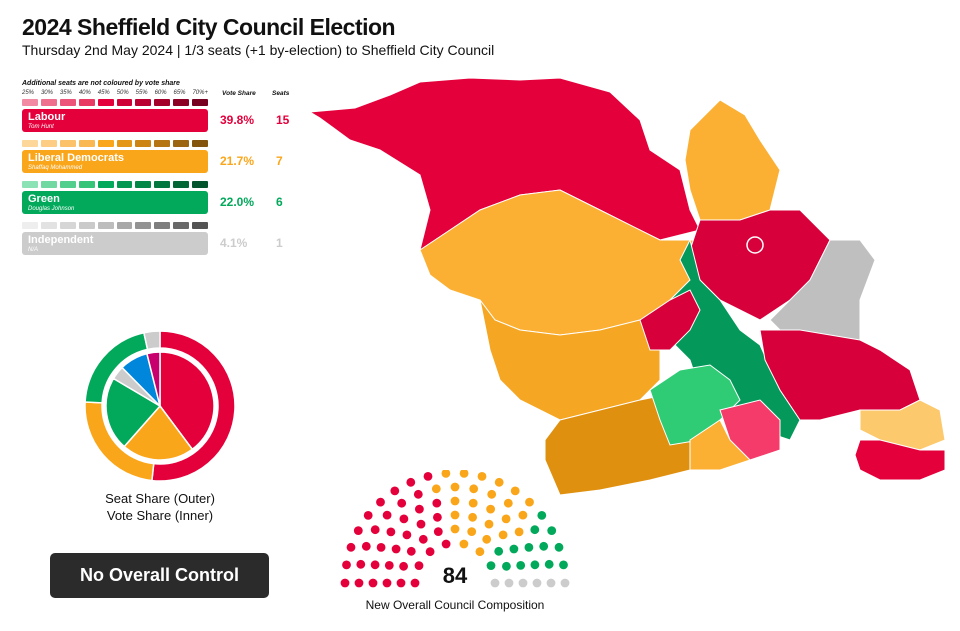 The image size is (960, 631). I want to click on party-name: Labour, so click(47, 117).